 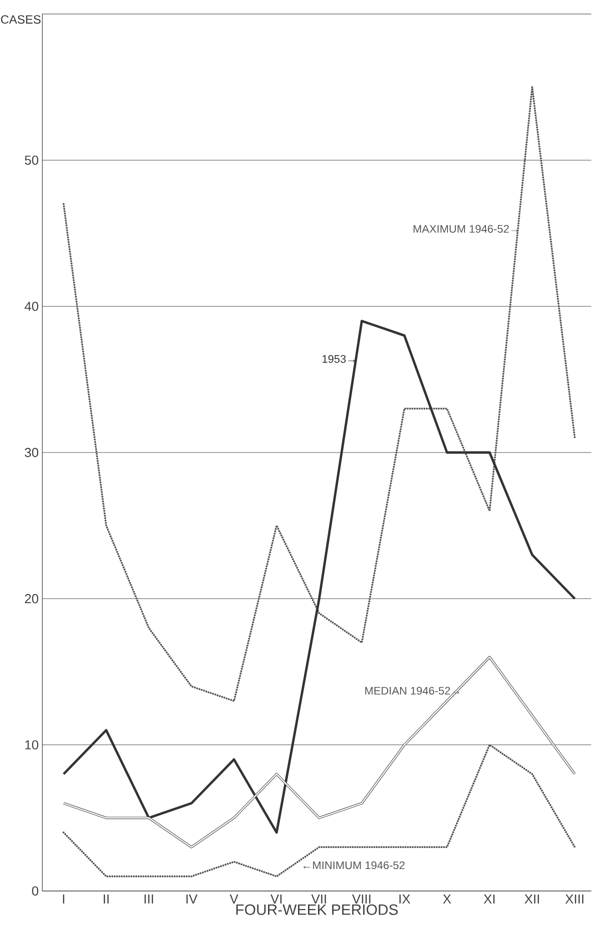 I want to click on x-tick-label: V, so click(x=234, y=899).